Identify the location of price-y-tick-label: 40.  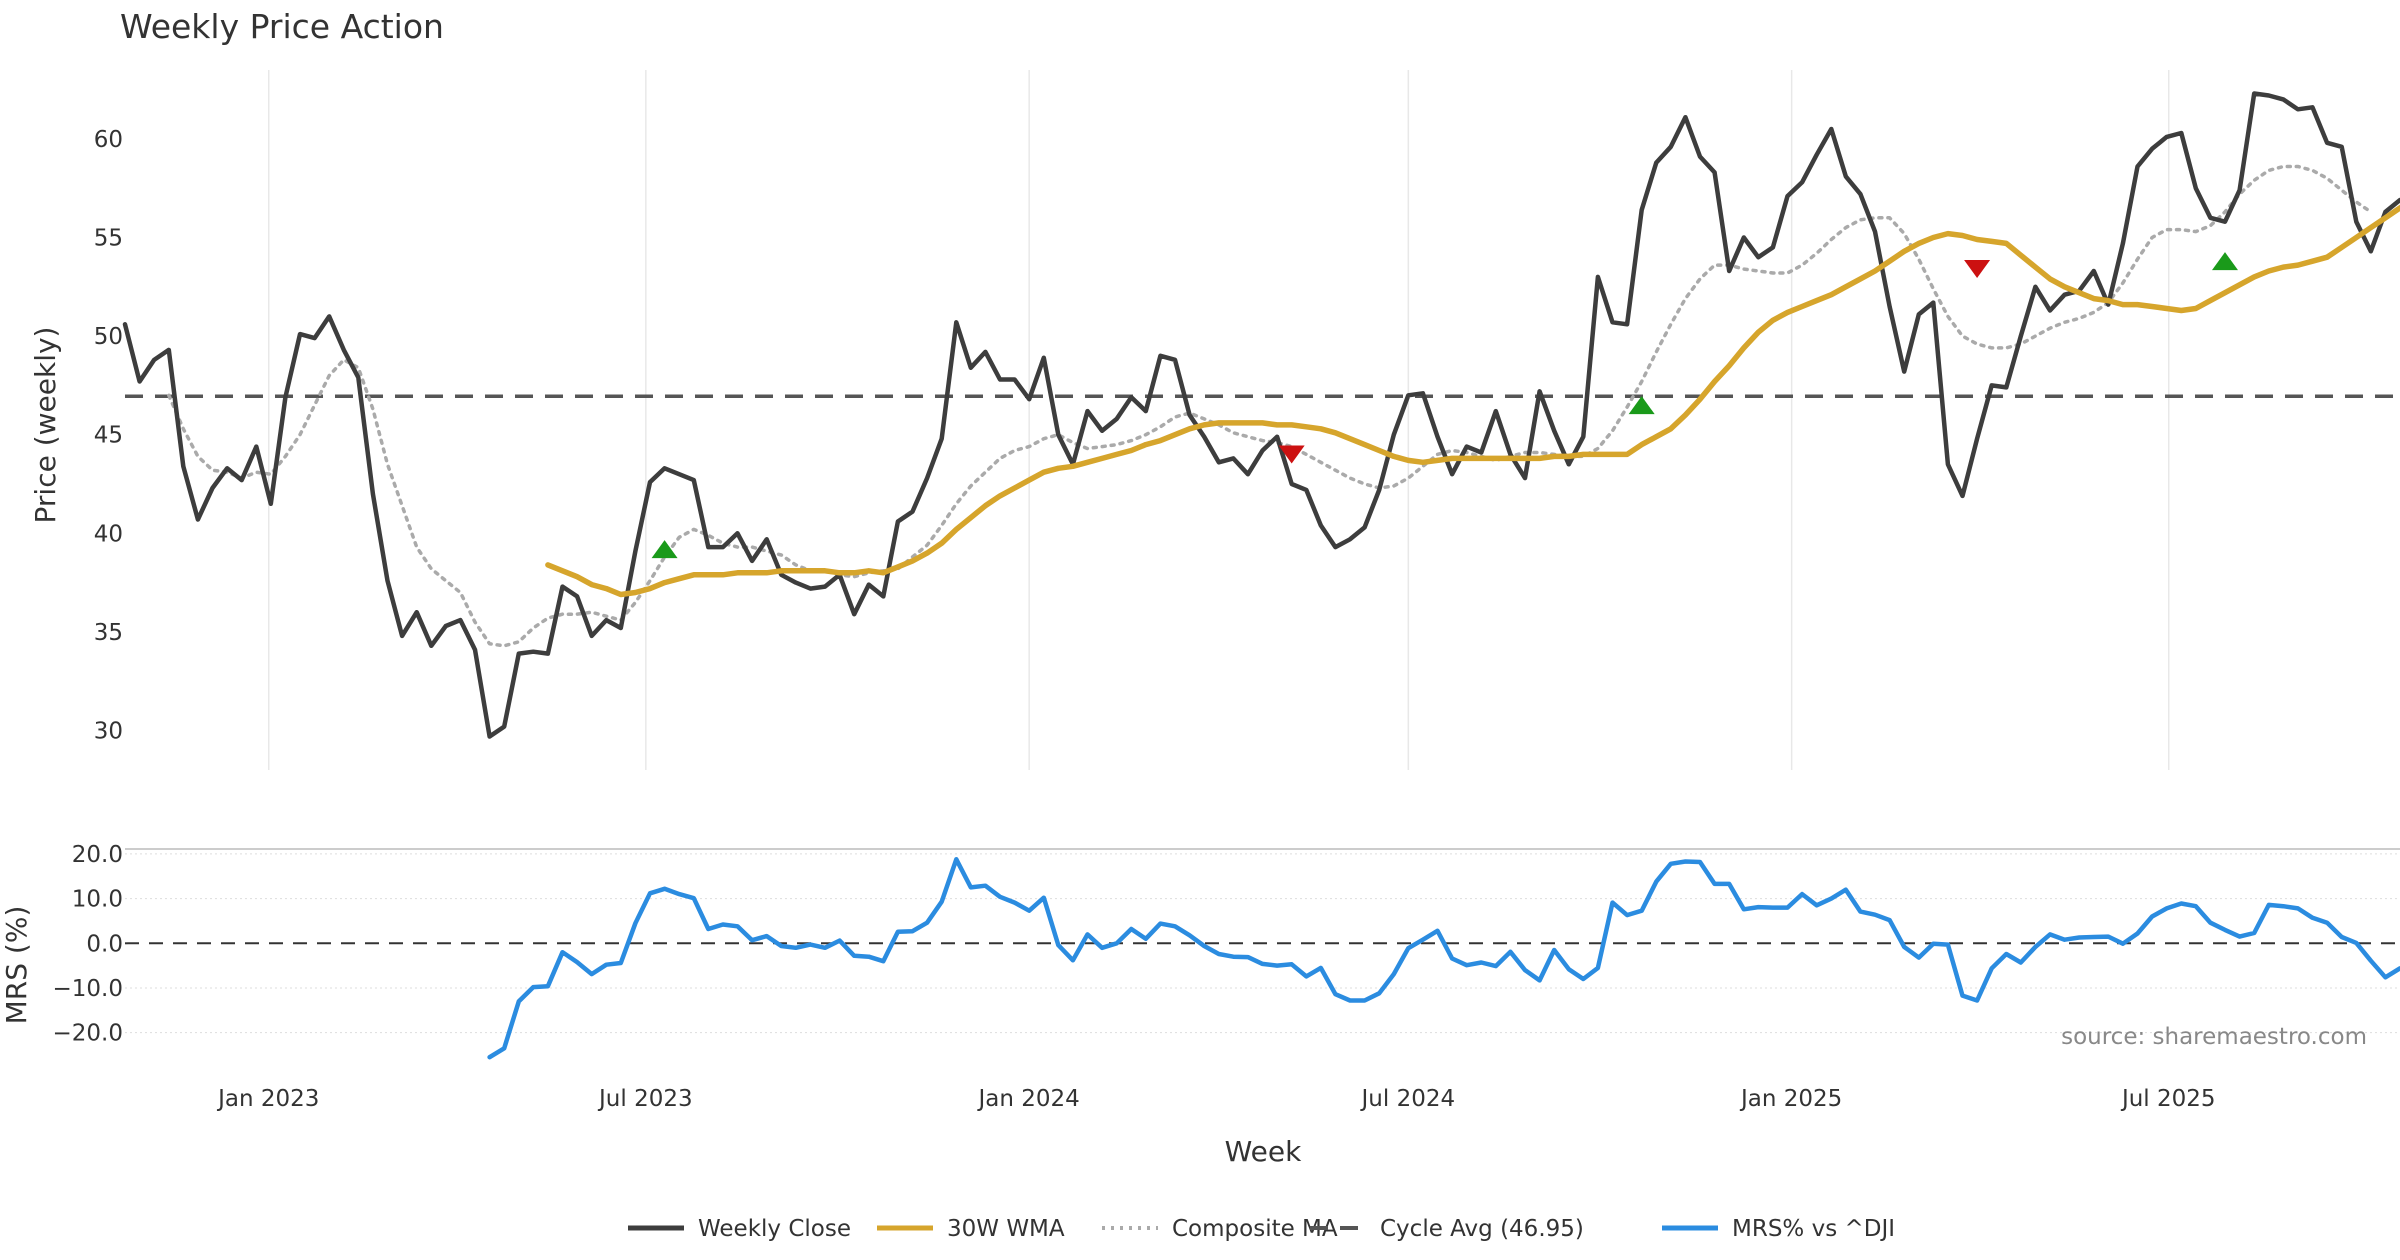
(108, 534).